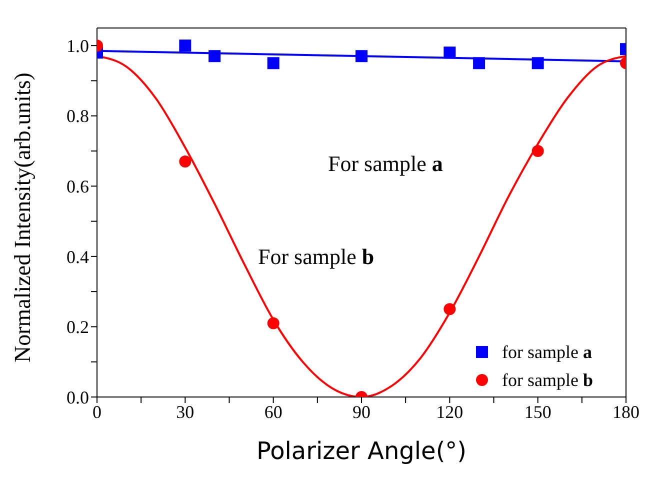 This screenshot has height=477, width=657. What do you see at coordinates (547, 352) in the screenshot?
I see `legend-label: for sample a` at bounding box center [547, 352].